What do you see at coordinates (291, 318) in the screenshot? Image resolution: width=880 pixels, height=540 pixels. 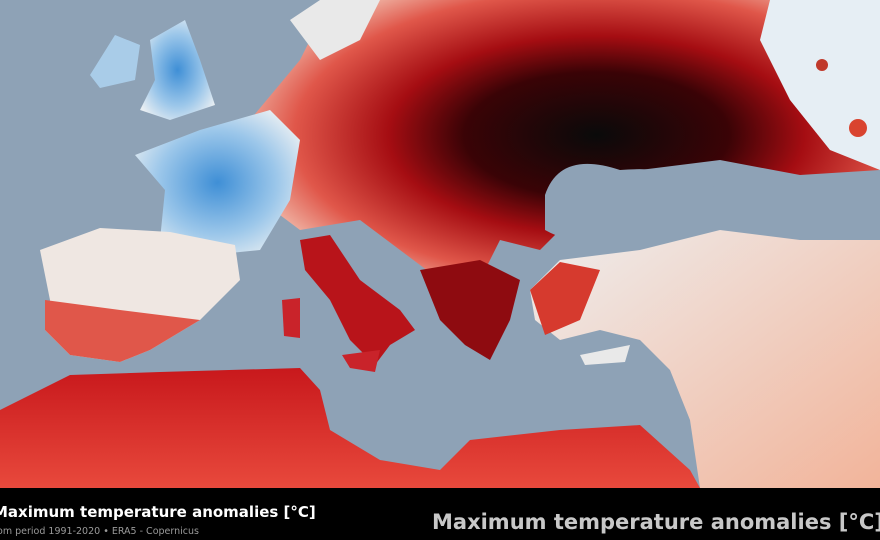 I see `land-sardinia` at bounding box center [291, 318].